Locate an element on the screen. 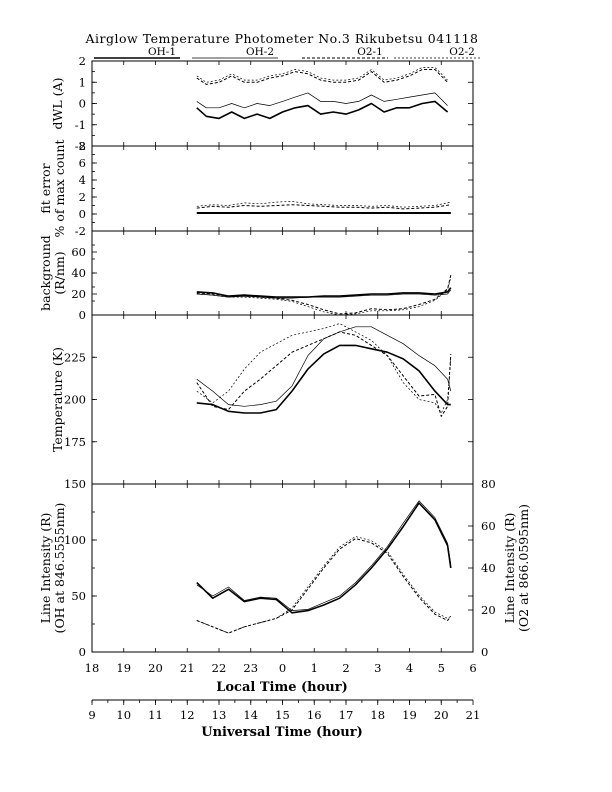 This screenshot has width=612, height=792. series-line-oh-2-line-intensity is located at coordinates (324, 555).